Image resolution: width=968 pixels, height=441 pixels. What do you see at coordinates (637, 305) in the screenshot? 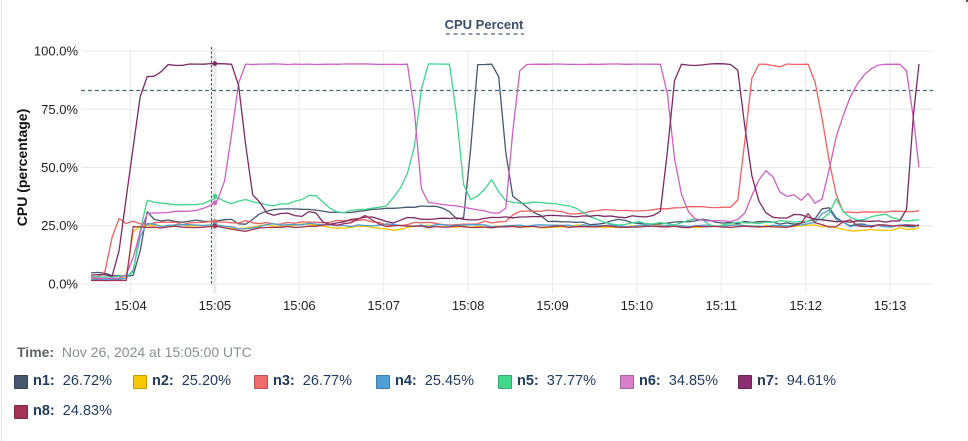
I see `svg-text: 15:10` at bounding box center [637, 305].